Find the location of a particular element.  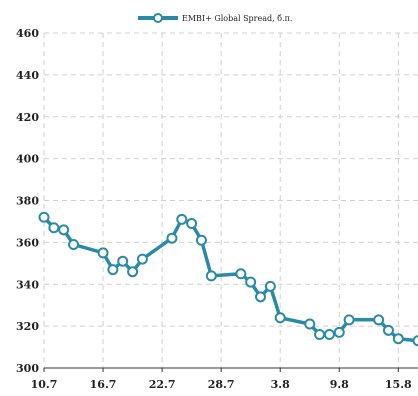

y-tick-label: 440 is located at coordinates (27, 75).